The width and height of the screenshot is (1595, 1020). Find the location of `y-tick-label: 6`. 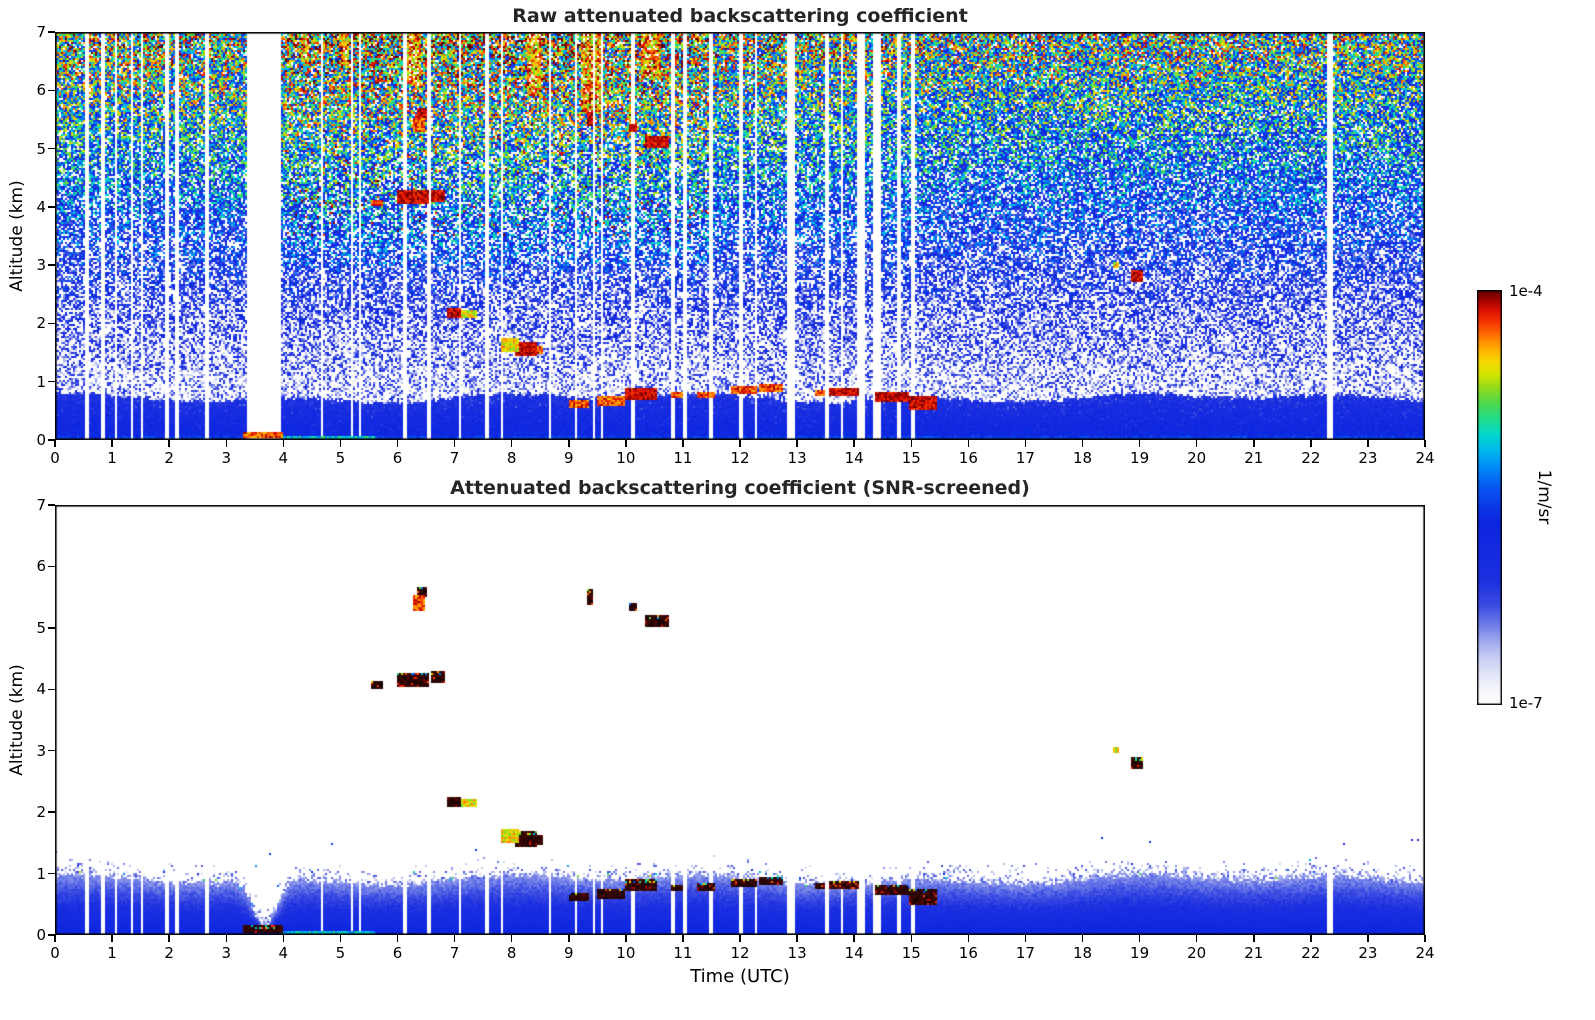

y-tick-label: 6 is located at coordinates (41, 566).